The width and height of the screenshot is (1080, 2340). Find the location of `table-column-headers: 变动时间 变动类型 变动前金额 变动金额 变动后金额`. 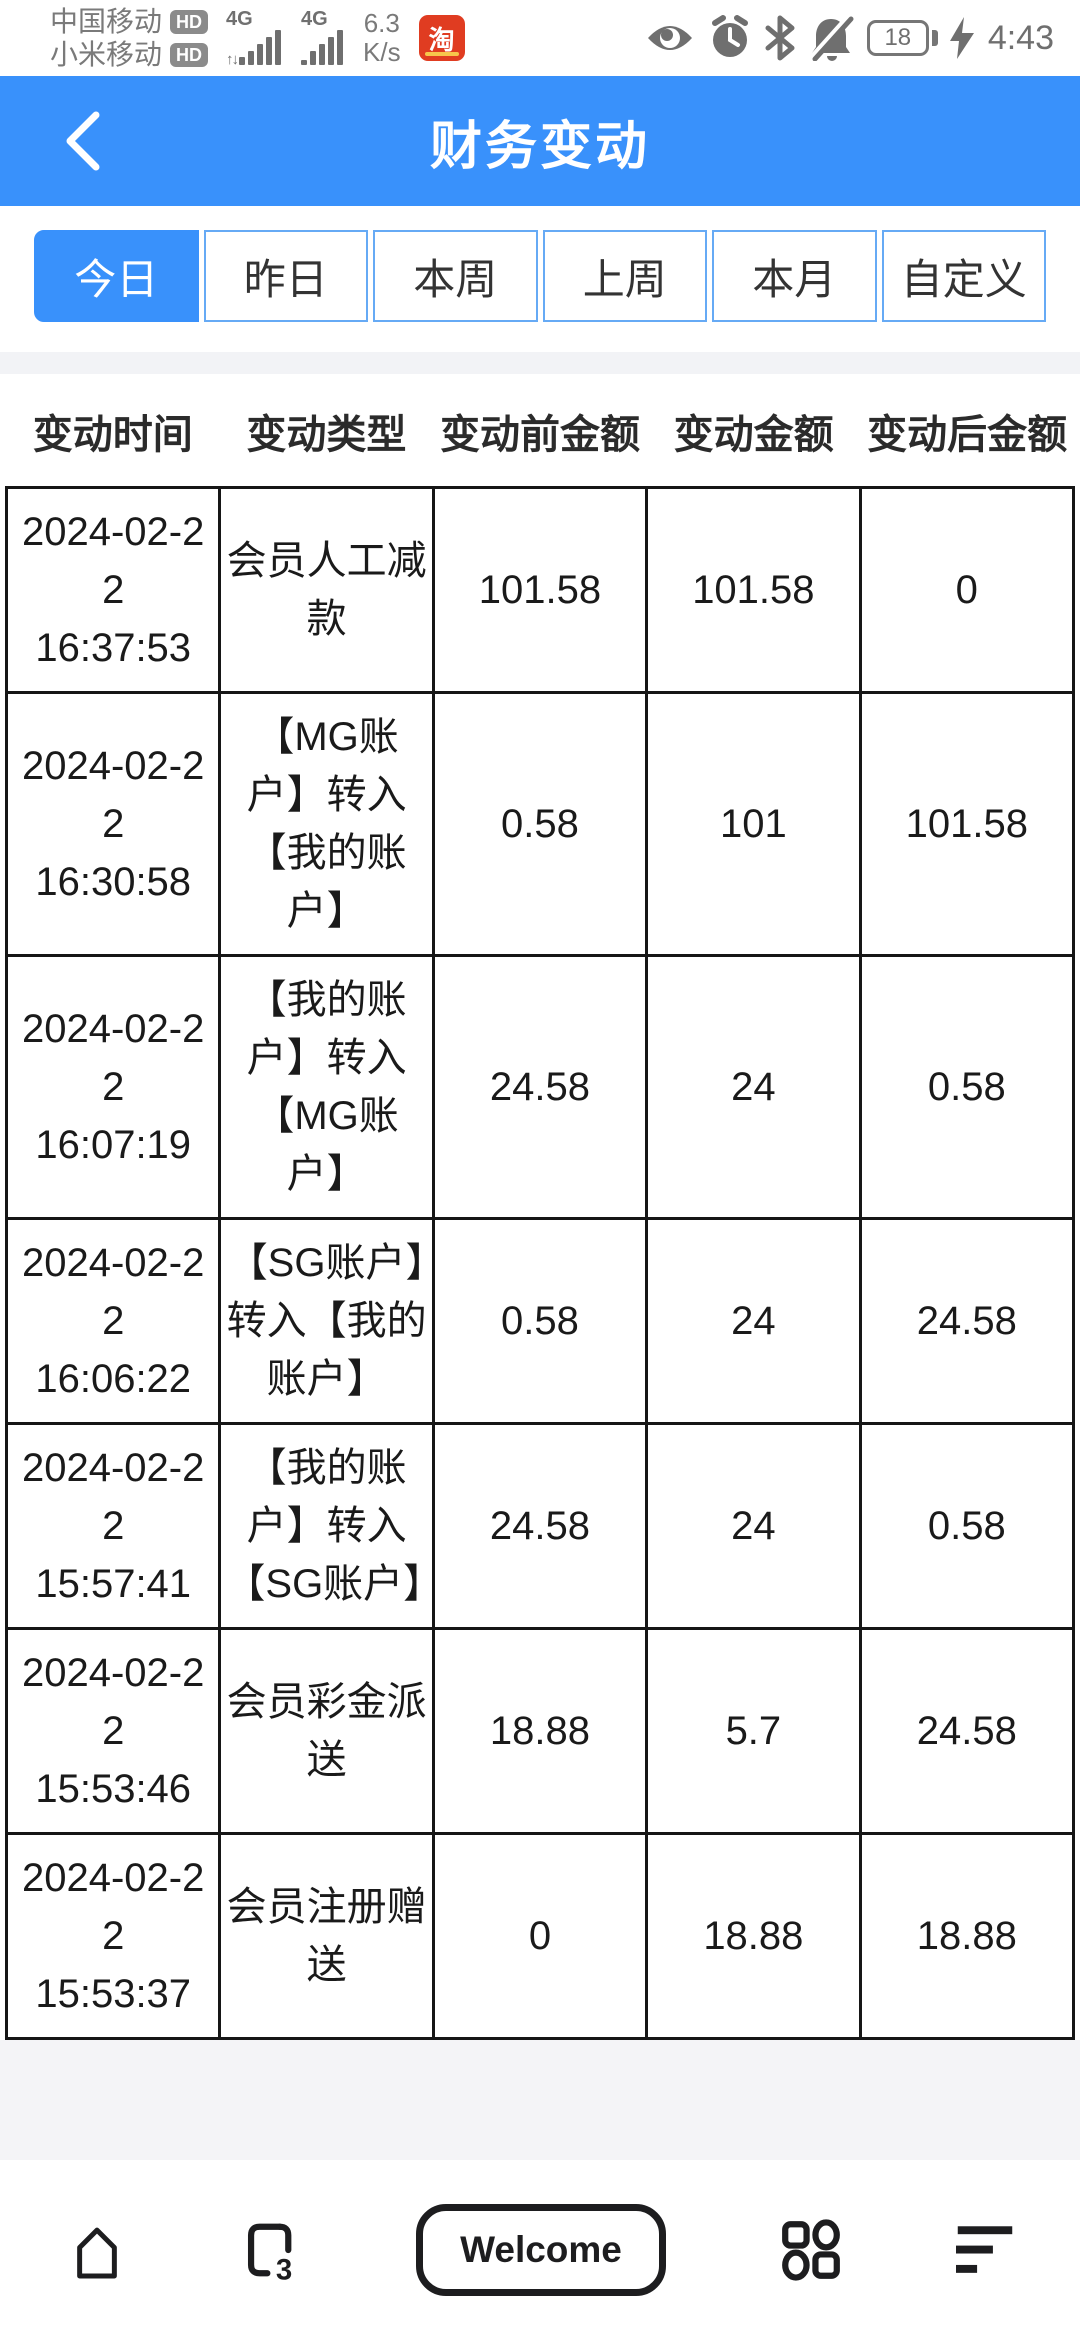

table-column-headers: 变动时间 变动类型 变动前金额 变动金额 变动后金额 is located at coordinates (540, 430).